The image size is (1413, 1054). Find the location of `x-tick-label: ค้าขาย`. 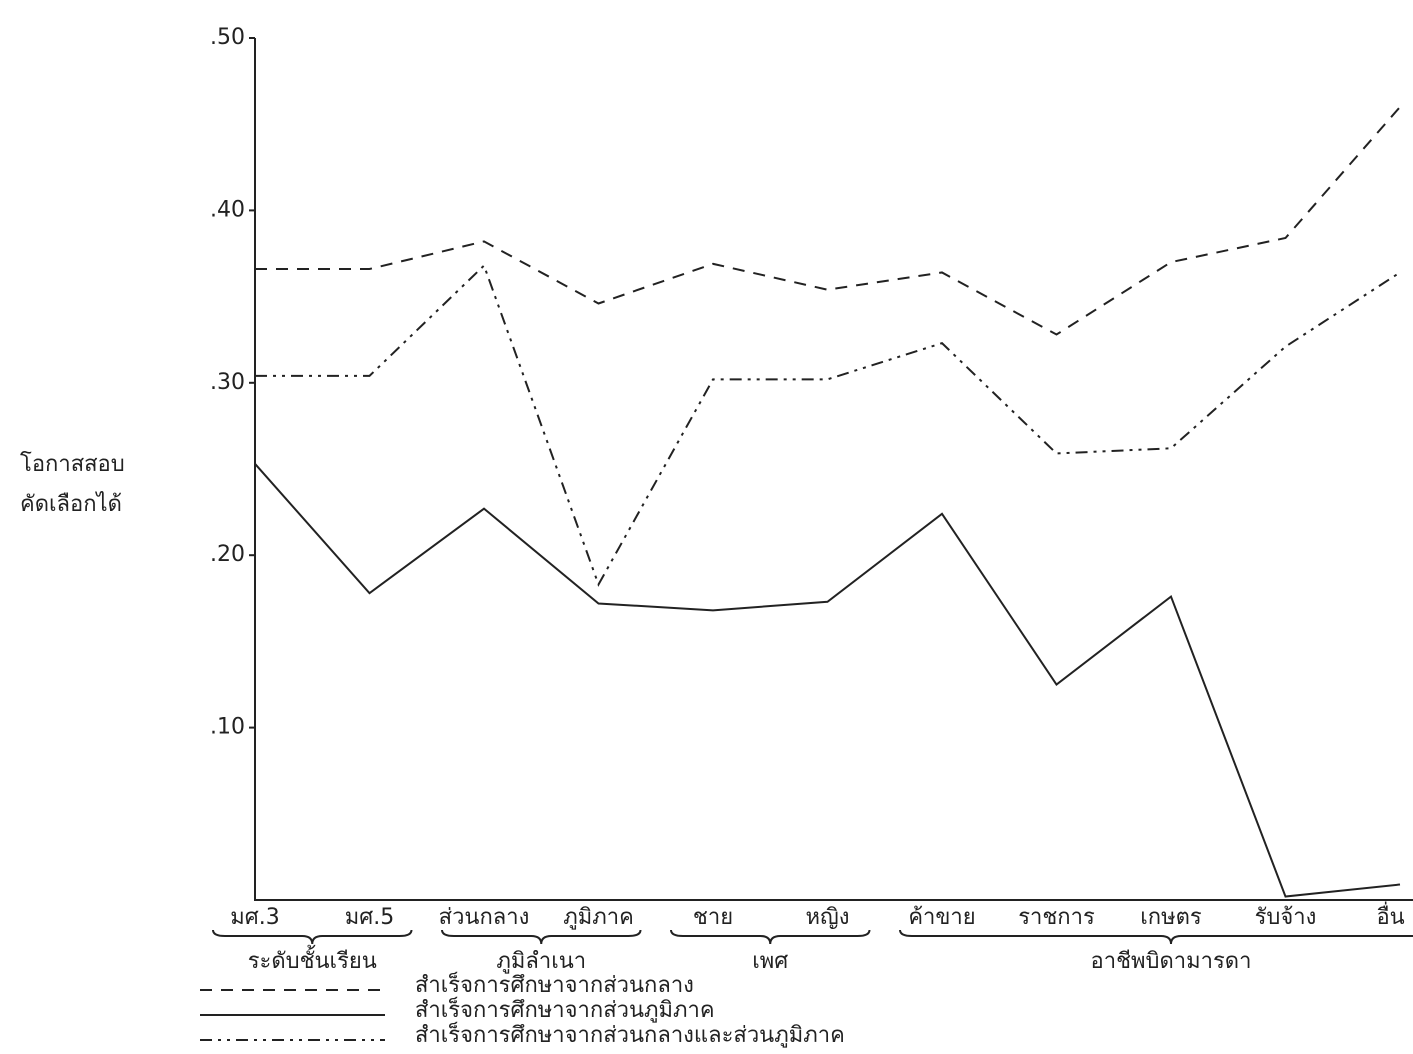

x-tick-label: ค้าขาย is located at coordinates (941, 917).